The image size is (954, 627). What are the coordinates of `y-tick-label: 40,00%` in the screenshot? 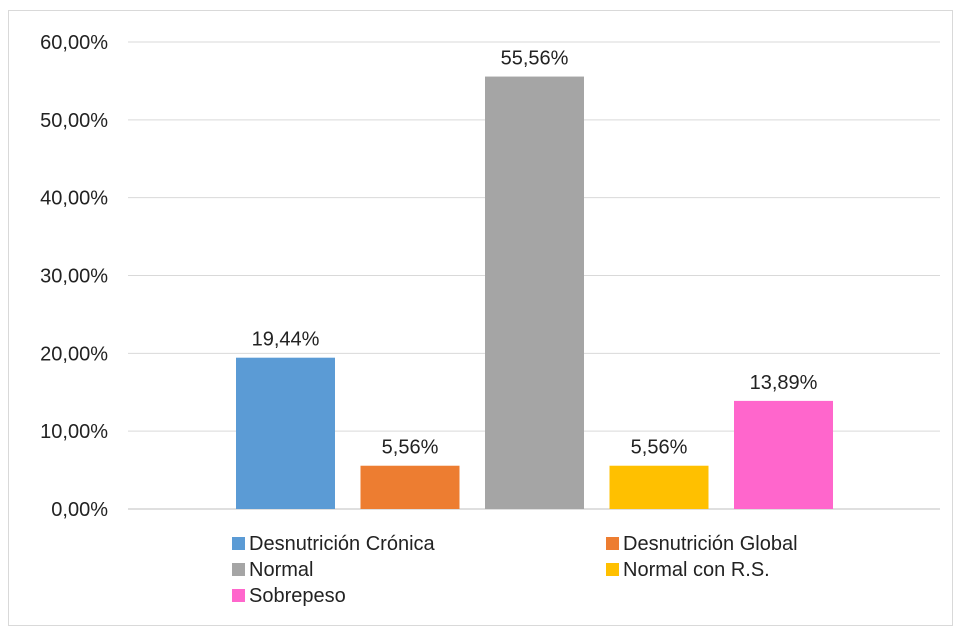 It's located at (74, 199).